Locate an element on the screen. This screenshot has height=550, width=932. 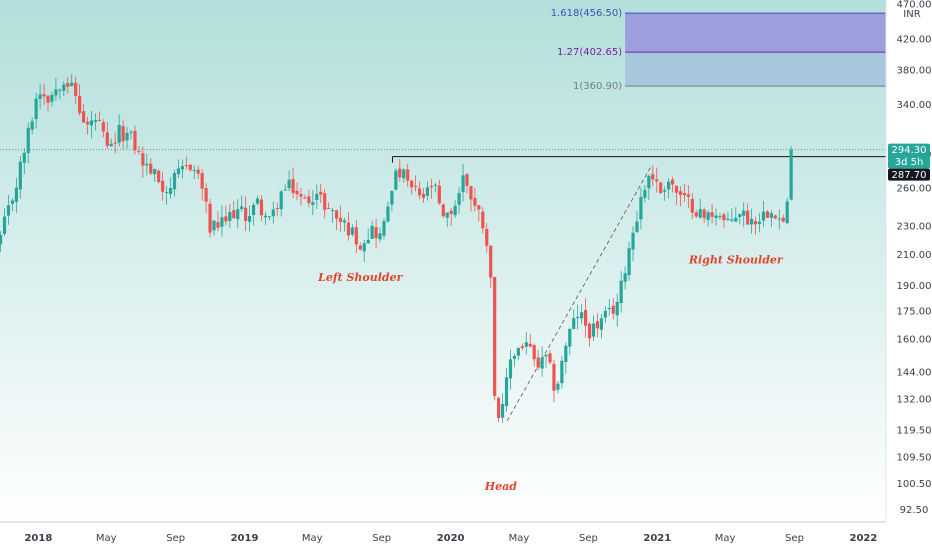
y-tick-7: 175.00 is located at coordinates (914, 312).